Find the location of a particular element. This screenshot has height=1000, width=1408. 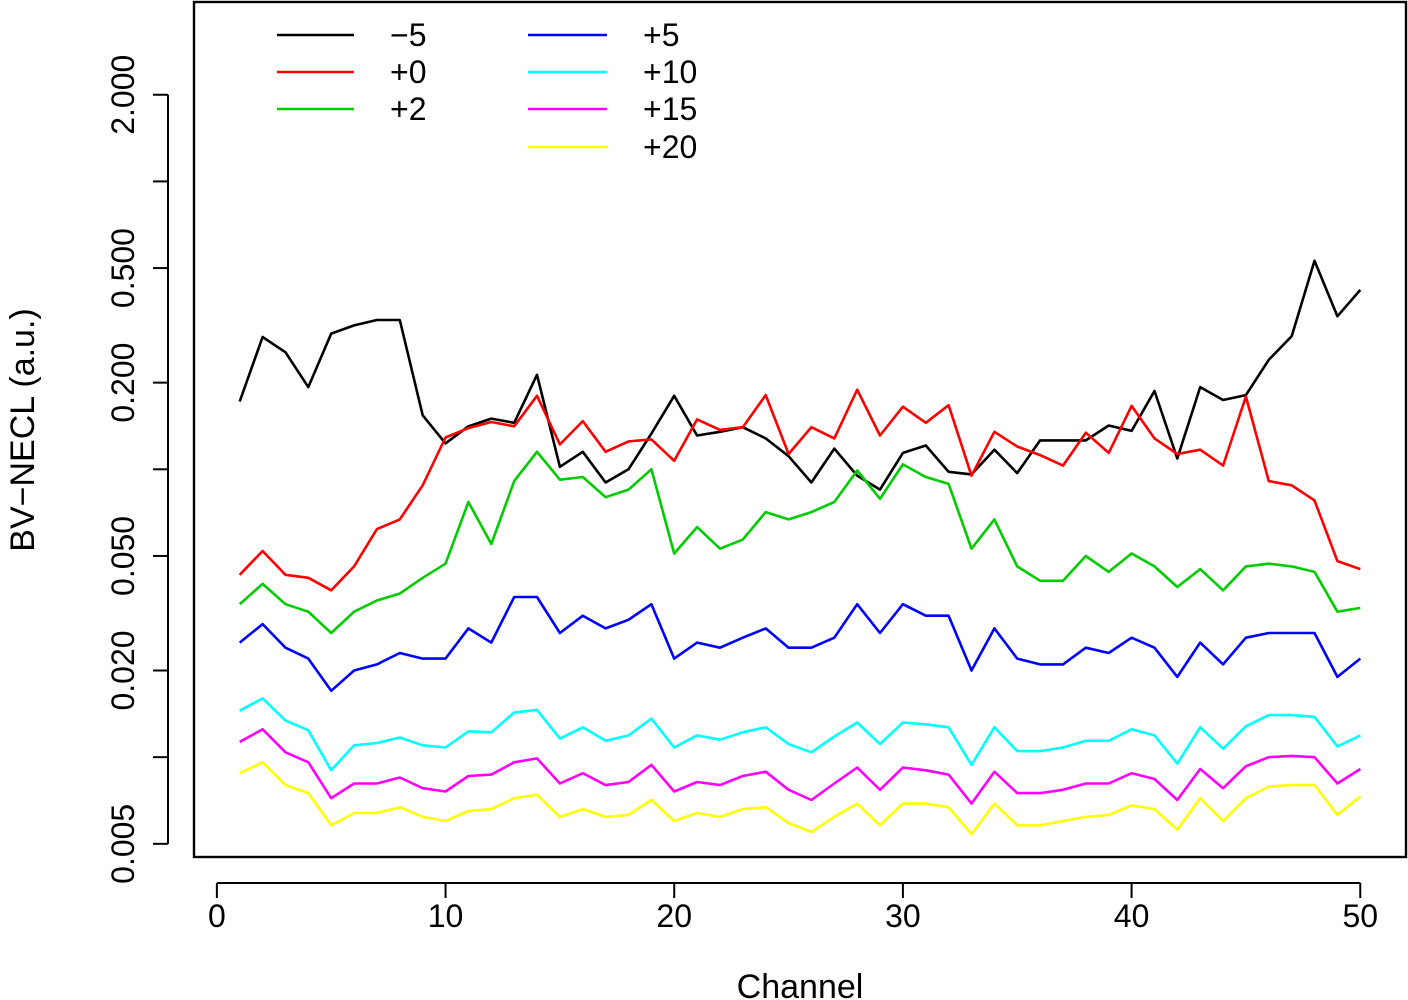

legend-label: +2 is located at coordinates (408, 109).